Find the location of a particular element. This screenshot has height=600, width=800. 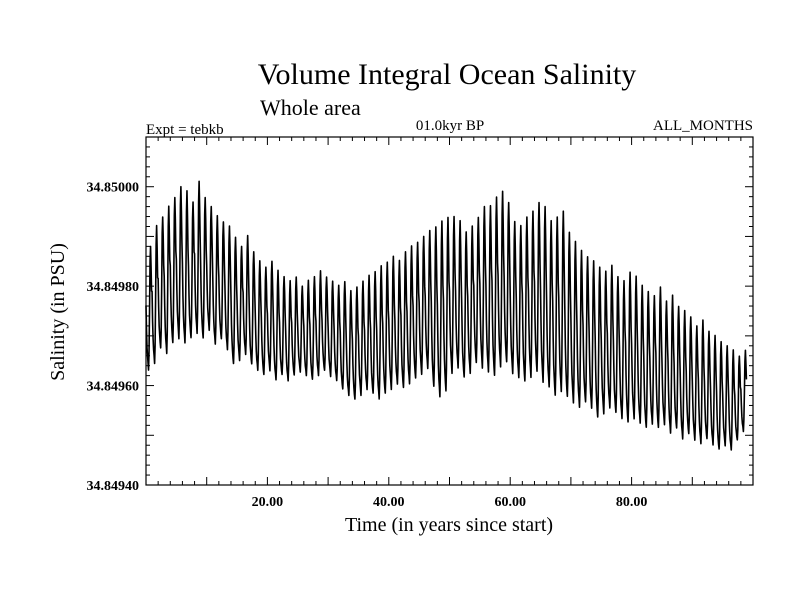

x-tick-label: 20.00 is located at coordinates (268, 502).